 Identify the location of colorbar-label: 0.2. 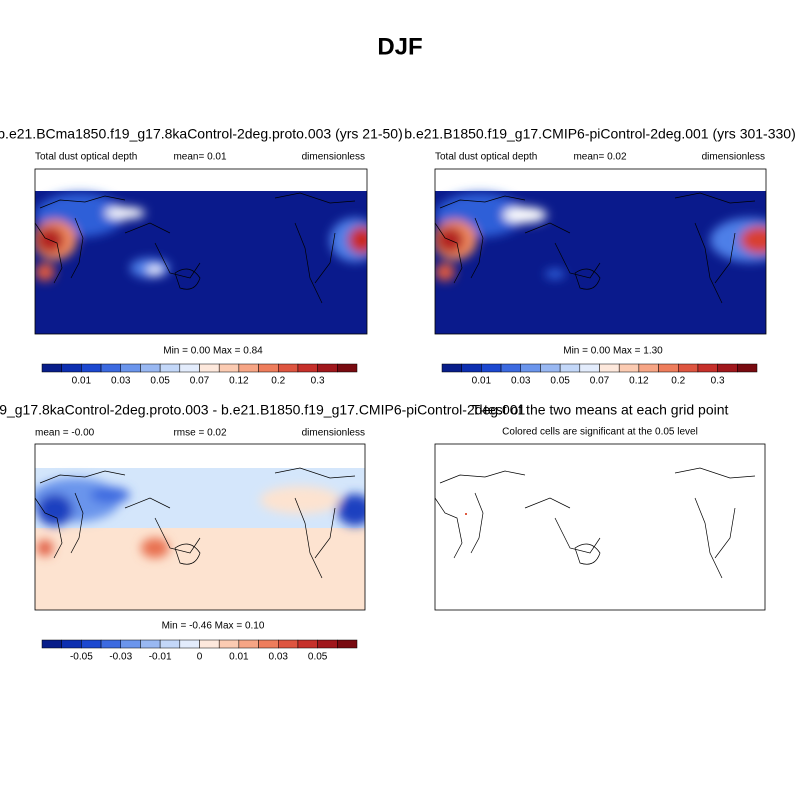
(678, 381).